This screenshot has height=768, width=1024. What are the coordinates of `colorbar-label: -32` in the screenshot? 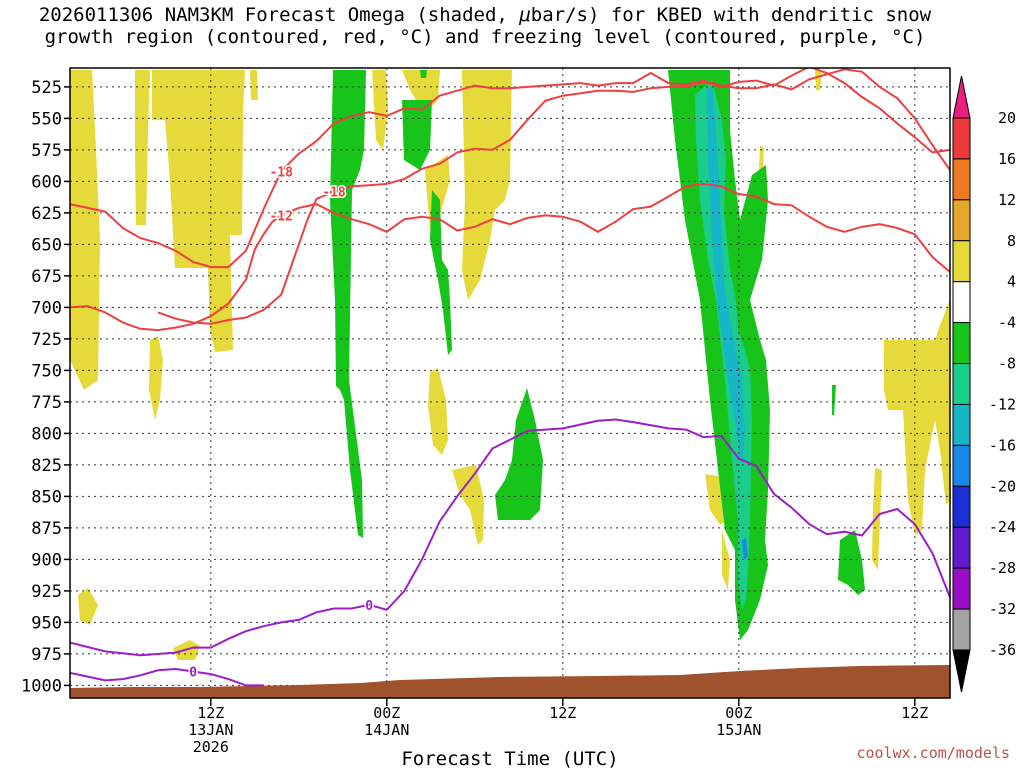 It's located at (1002, 609).